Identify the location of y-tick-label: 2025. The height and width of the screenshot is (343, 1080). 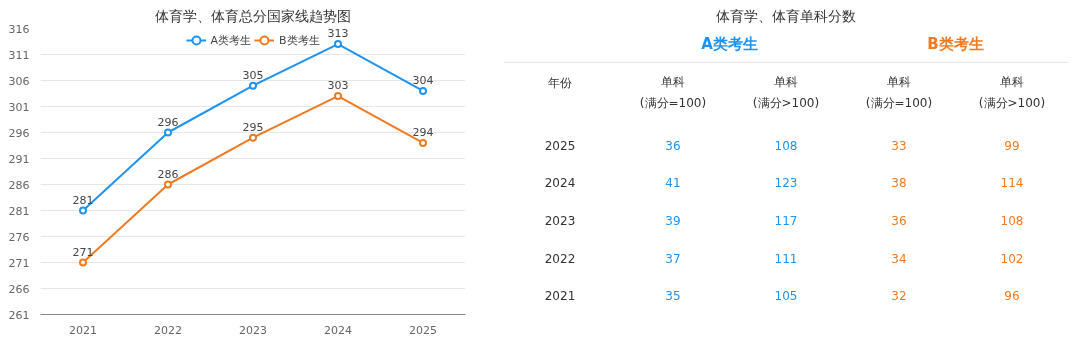
(560, 145).